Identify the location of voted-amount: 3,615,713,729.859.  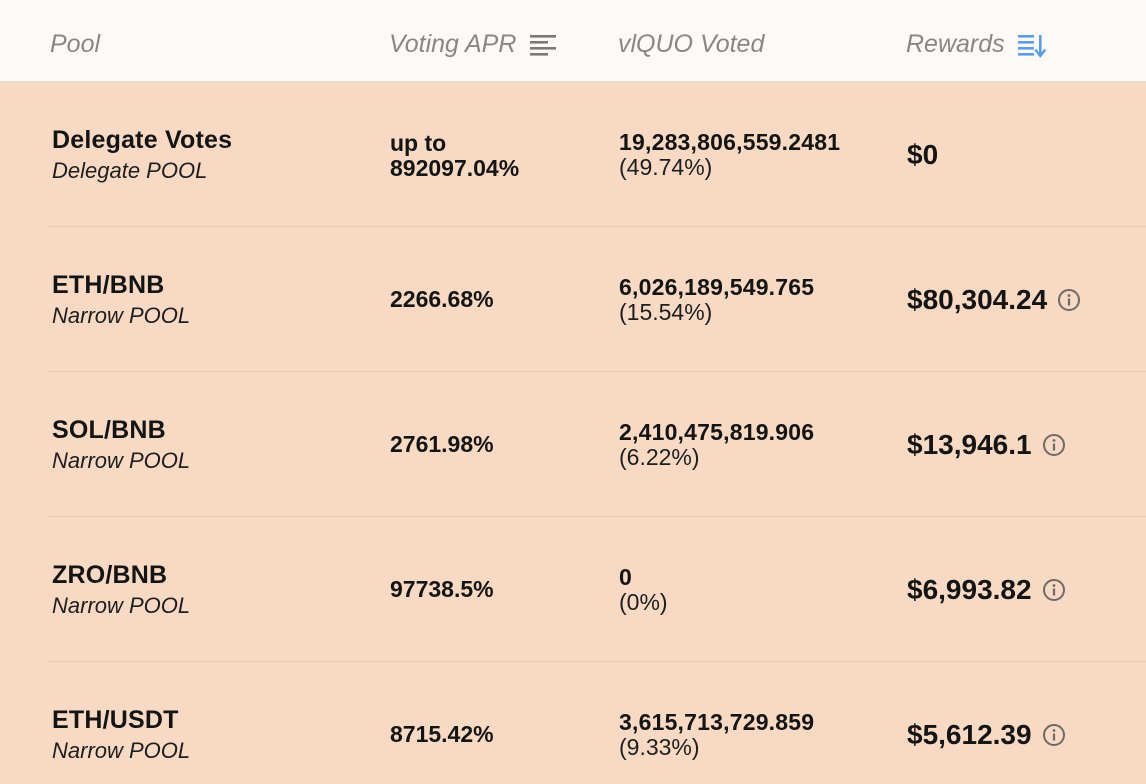
(717, 722).